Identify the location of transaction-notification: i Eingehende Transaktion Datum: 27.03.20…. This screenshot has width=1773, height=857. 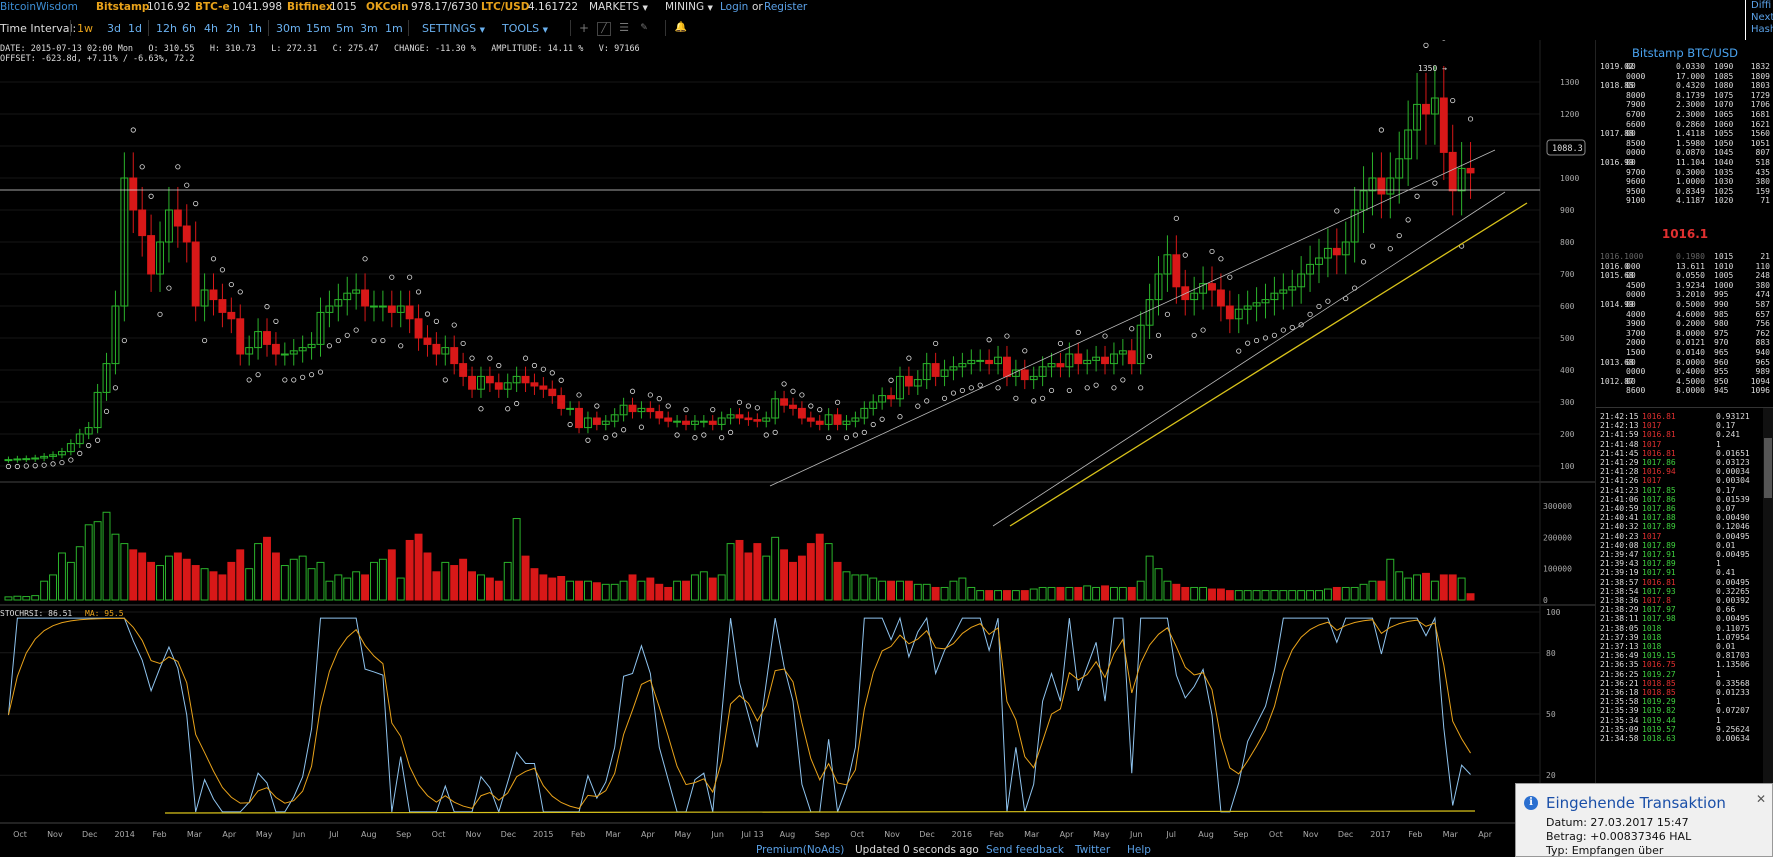
(1644, 820).